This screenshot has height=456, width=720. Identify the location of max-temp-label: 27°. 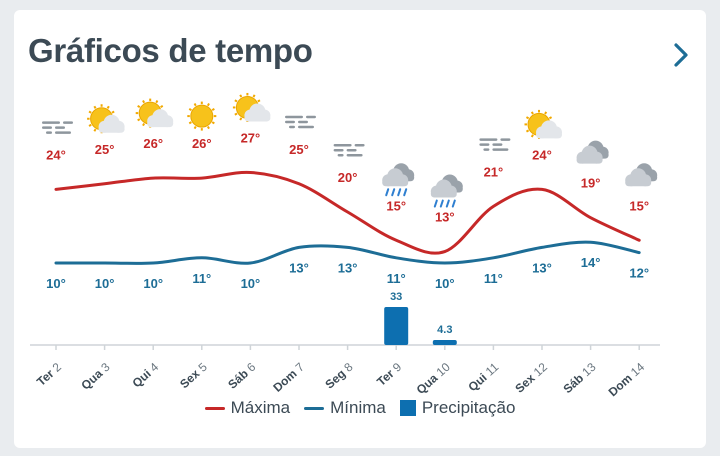
(251, 137).